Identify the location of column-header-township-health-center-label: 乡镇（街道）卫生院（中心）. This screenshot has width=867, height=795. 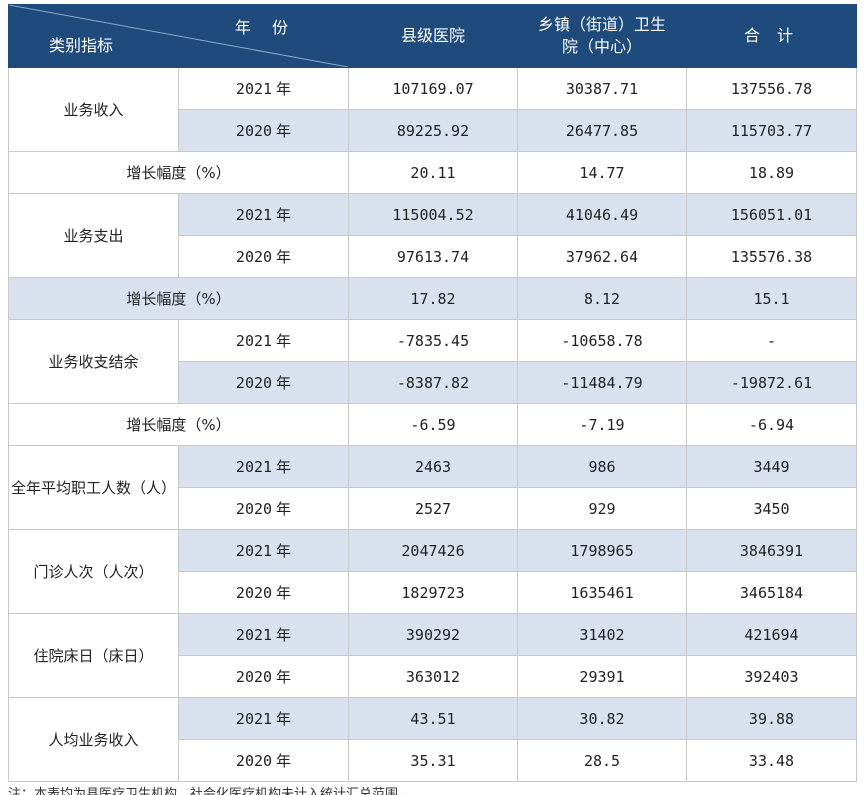
(602, 35).